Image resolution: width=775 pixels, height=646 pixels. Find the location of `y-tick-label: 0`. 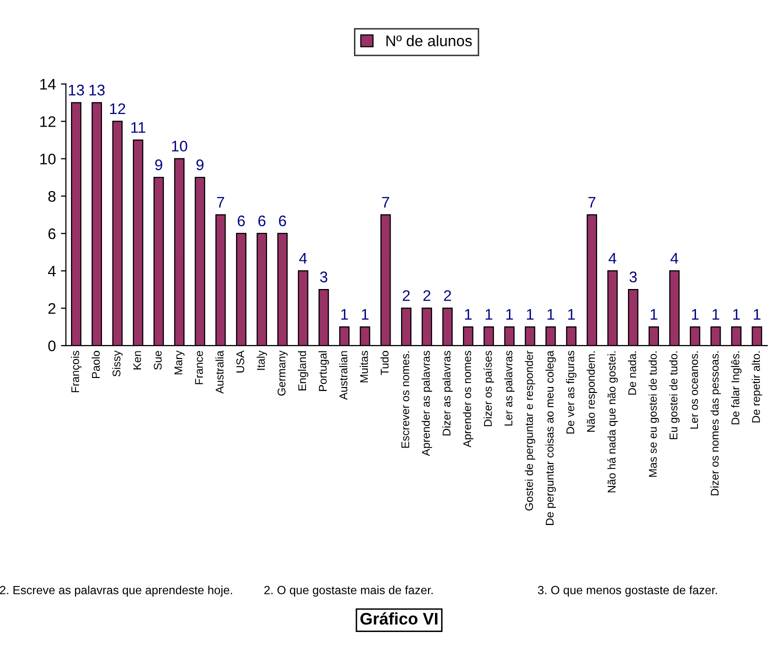

y-tick-label: 0 is located at coordinates (52, 346).